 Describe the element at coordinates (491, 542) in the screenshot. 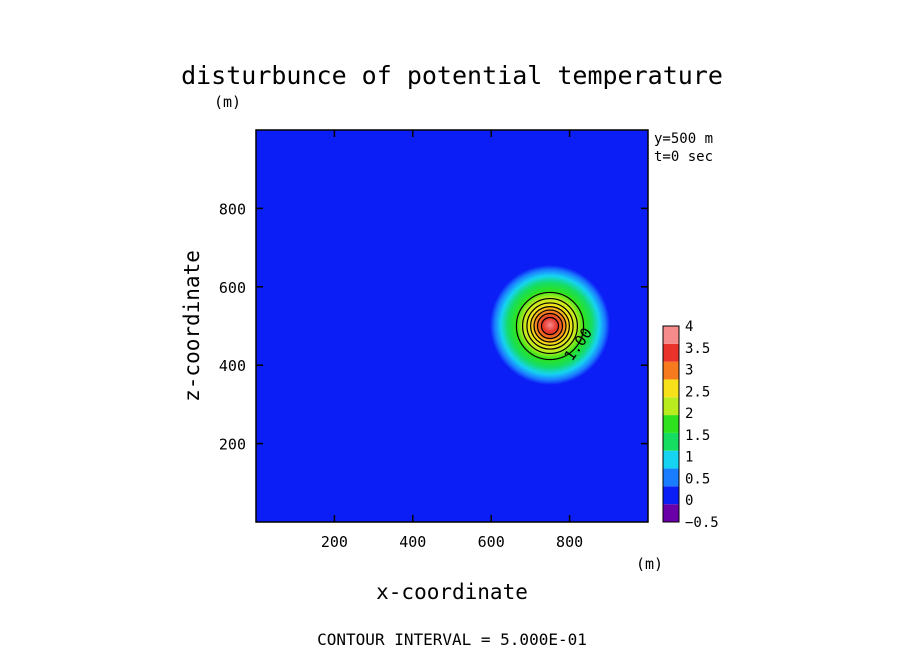

I see `x-tick-label: 600` at that location.